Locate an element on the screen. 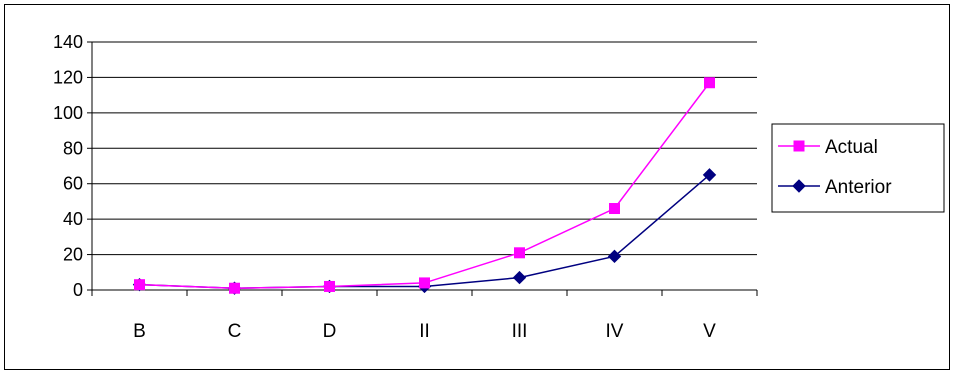 The height and width of the screenshot is (376, 956). y-tick-label: 100 is located at coordinates (68, 113).